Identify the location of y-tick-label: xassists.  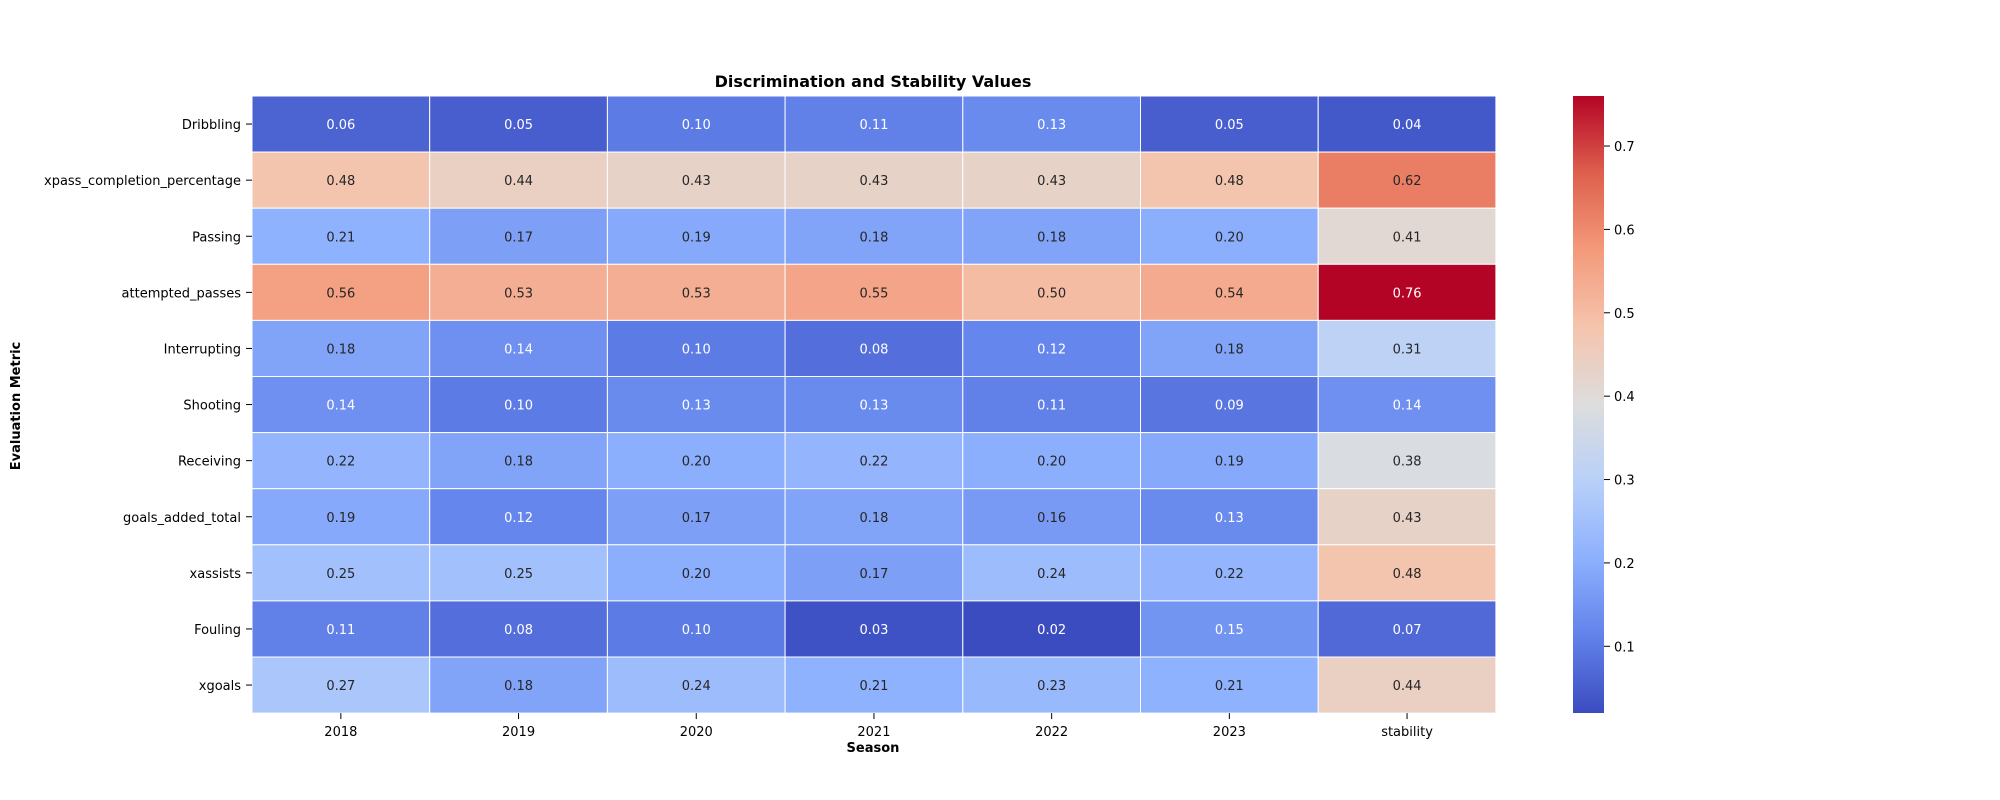
(216, 574).